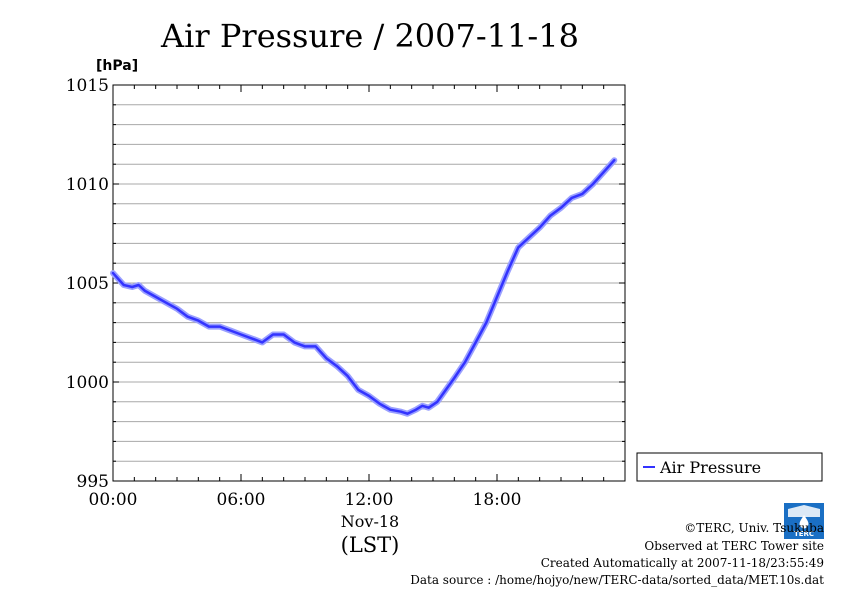 This screenshot has height=595, width=842. What do you see at coordinates (87, 383) in the screenshot?
I see `y-tick-label: 1000` at bounding box center [87, 383].